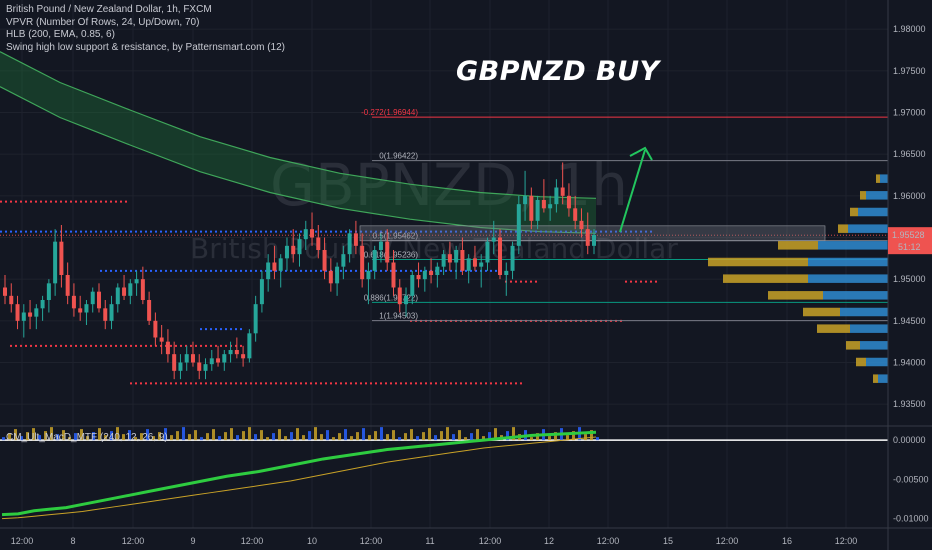 The width and height of the screenshot is (932, 550). What do you see at coordinates (103, 22) in the screenshot?
I see `legend-vpvr: VPVR (Number Of Rows, 24, Up/Down, 70)` at bounding box center [103, 22].